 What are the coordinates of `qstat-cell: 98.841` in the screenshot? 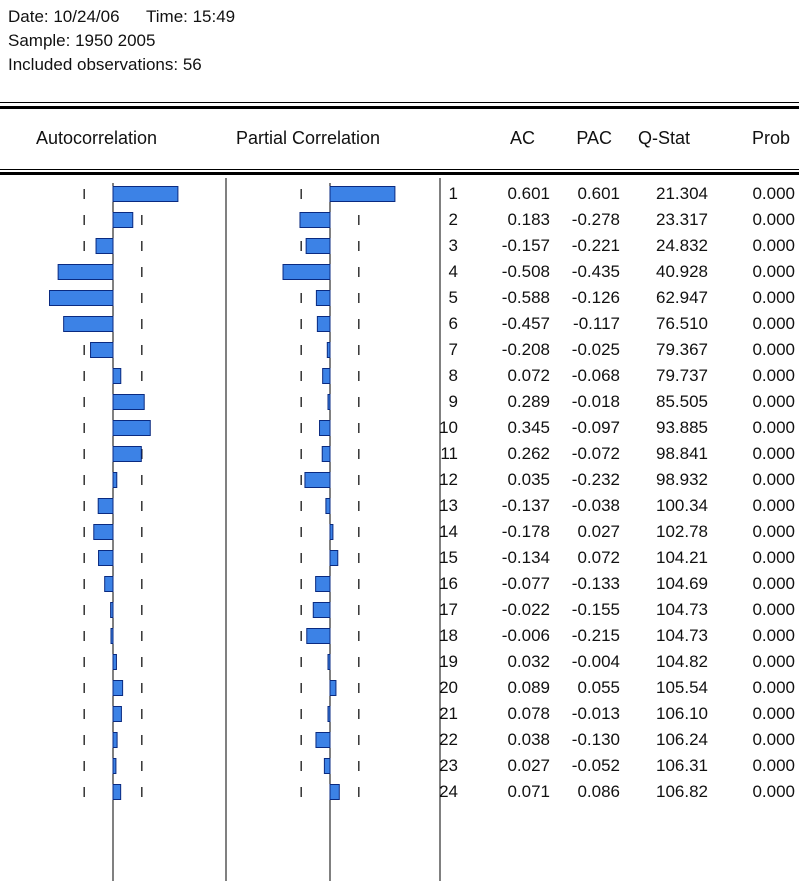 It's located at (682, 453).